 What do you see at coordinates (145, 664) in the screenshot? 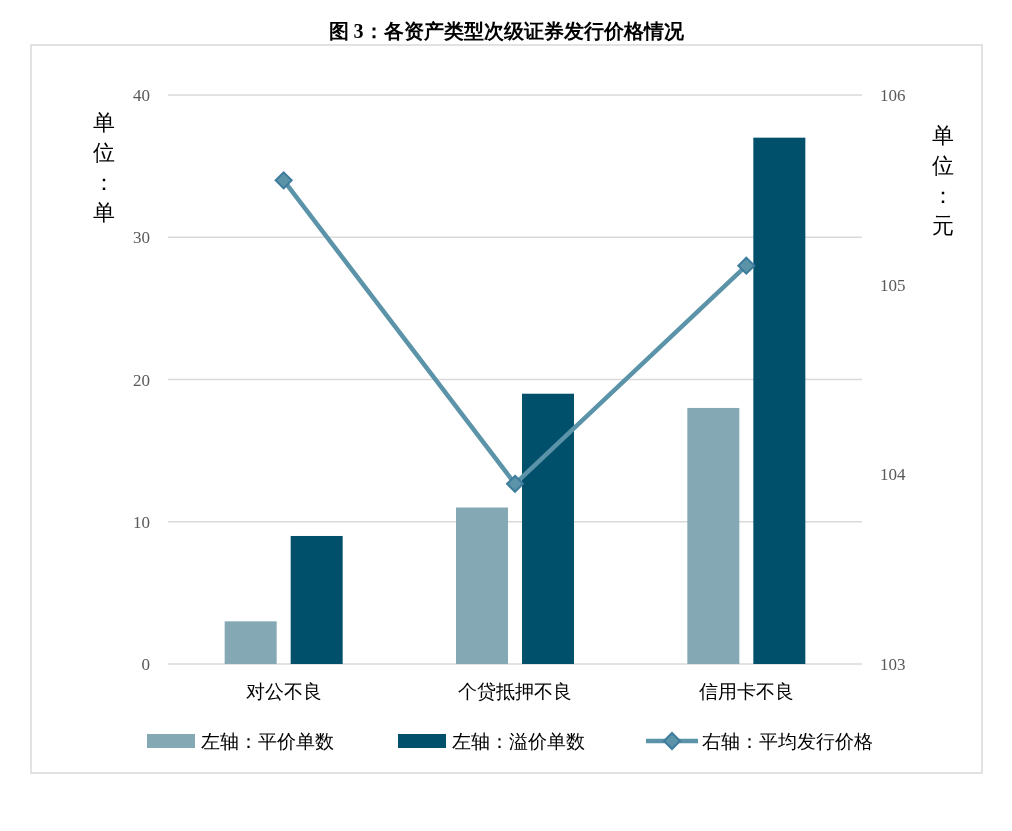
I see `ytick: 0` at bounding box center [145, 664].